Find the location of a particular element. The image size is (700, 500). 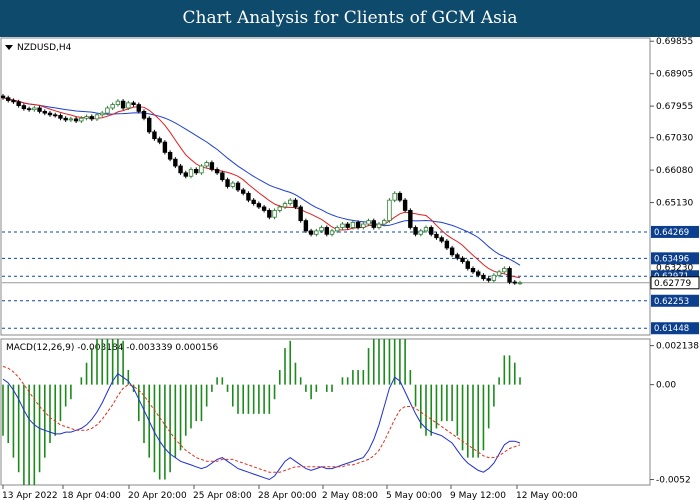

x-tick-label: 12 May 00:00 is located at coordinates (547, 495).